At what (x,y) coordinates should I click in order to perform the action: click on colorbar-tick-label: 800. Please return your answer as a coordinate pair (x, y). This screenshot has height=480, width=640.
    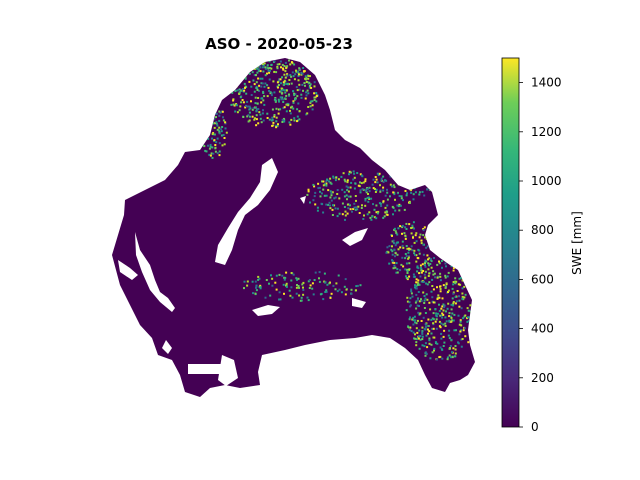
    Looking at the image, I should click on (542, 230).